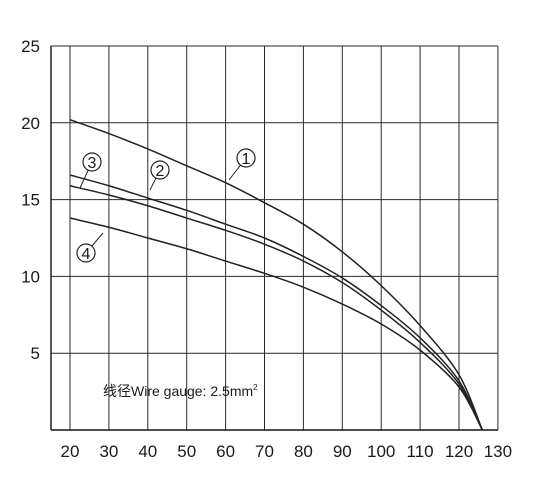 The width and height of the screenshot is (539, 489). I want to click on series-marker-3: 3, so click(90, 170).